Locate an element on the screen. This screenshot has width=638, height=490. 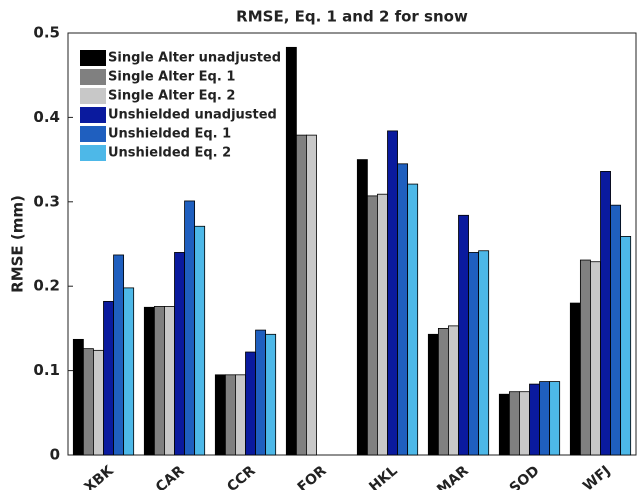
x-tick-label: SOD is located at coordinates (525, 476).